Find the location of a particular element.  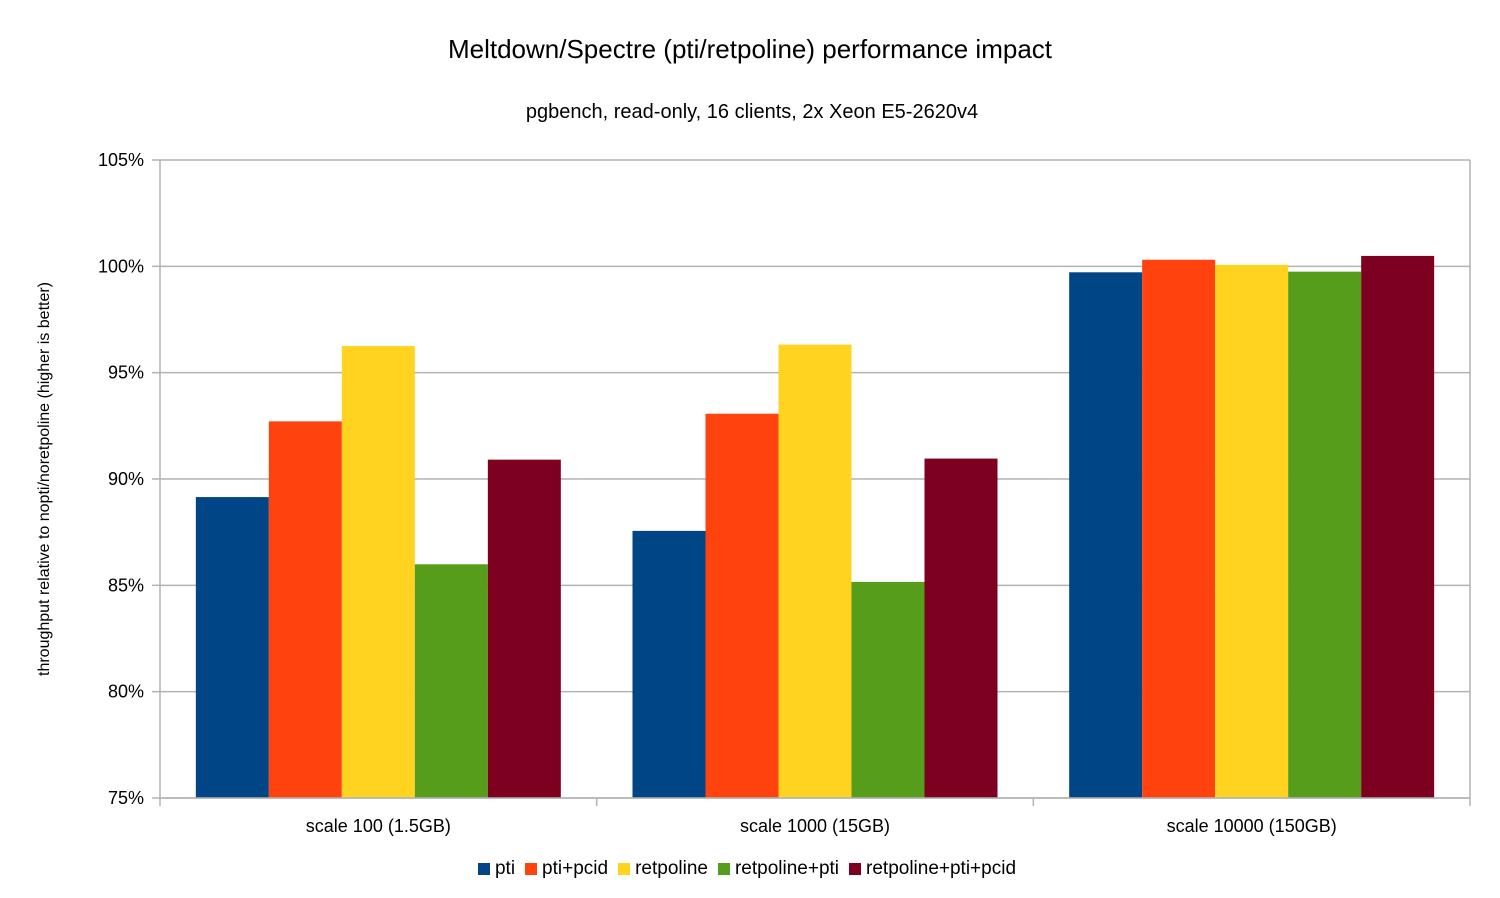

legend-item: pti is located at coordinates (496, 869).